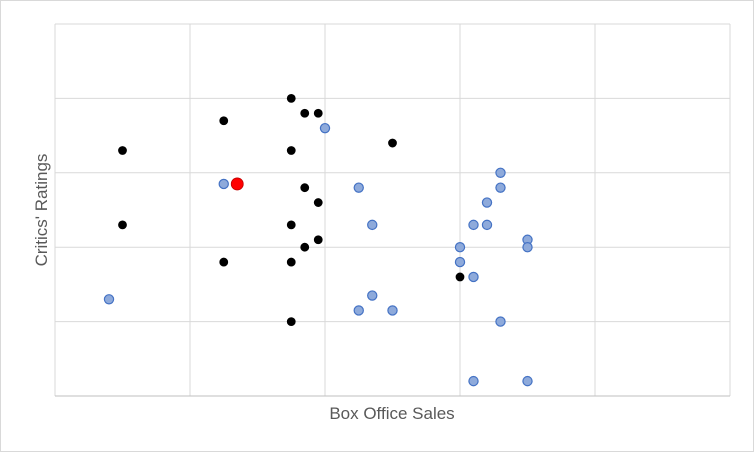 This screenshot has height=452, width=754. Describe the element at coordinates (237, 184) in the screenshot. I see `data-point-highlight` at that location.